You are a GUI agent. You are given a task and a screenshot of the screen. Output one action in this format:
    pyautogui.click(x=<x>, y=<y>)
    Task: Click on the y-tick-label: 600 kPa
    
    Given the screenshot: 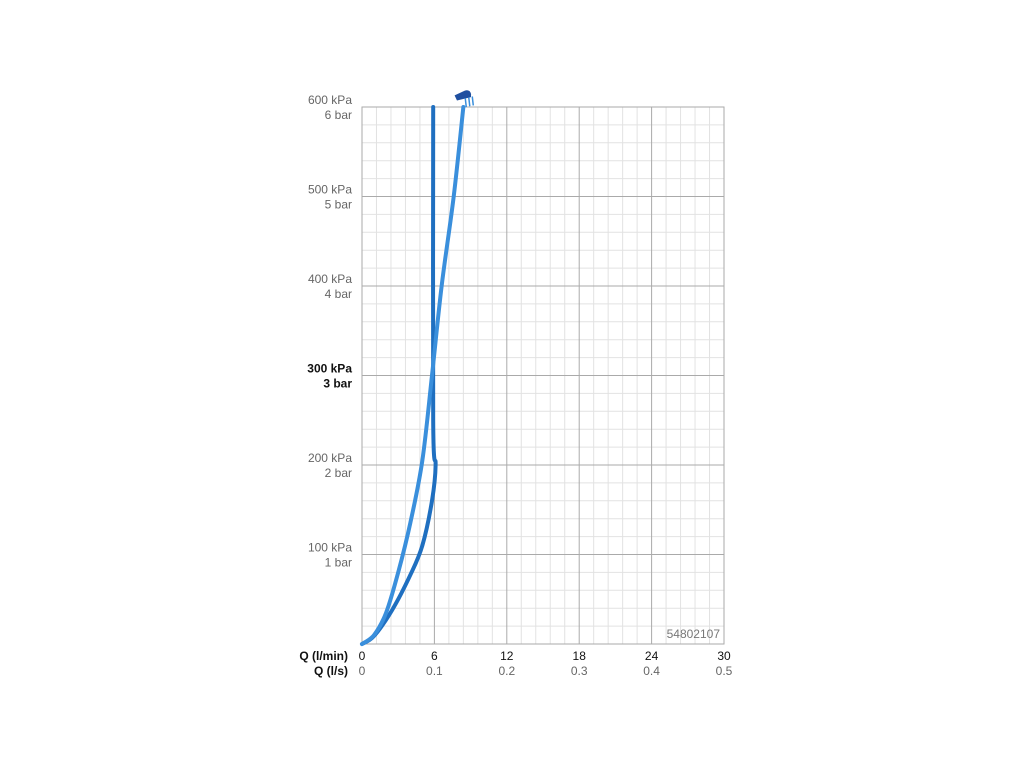 What is the action you would take?
    pyautogui.click(x=330, y=100)
    